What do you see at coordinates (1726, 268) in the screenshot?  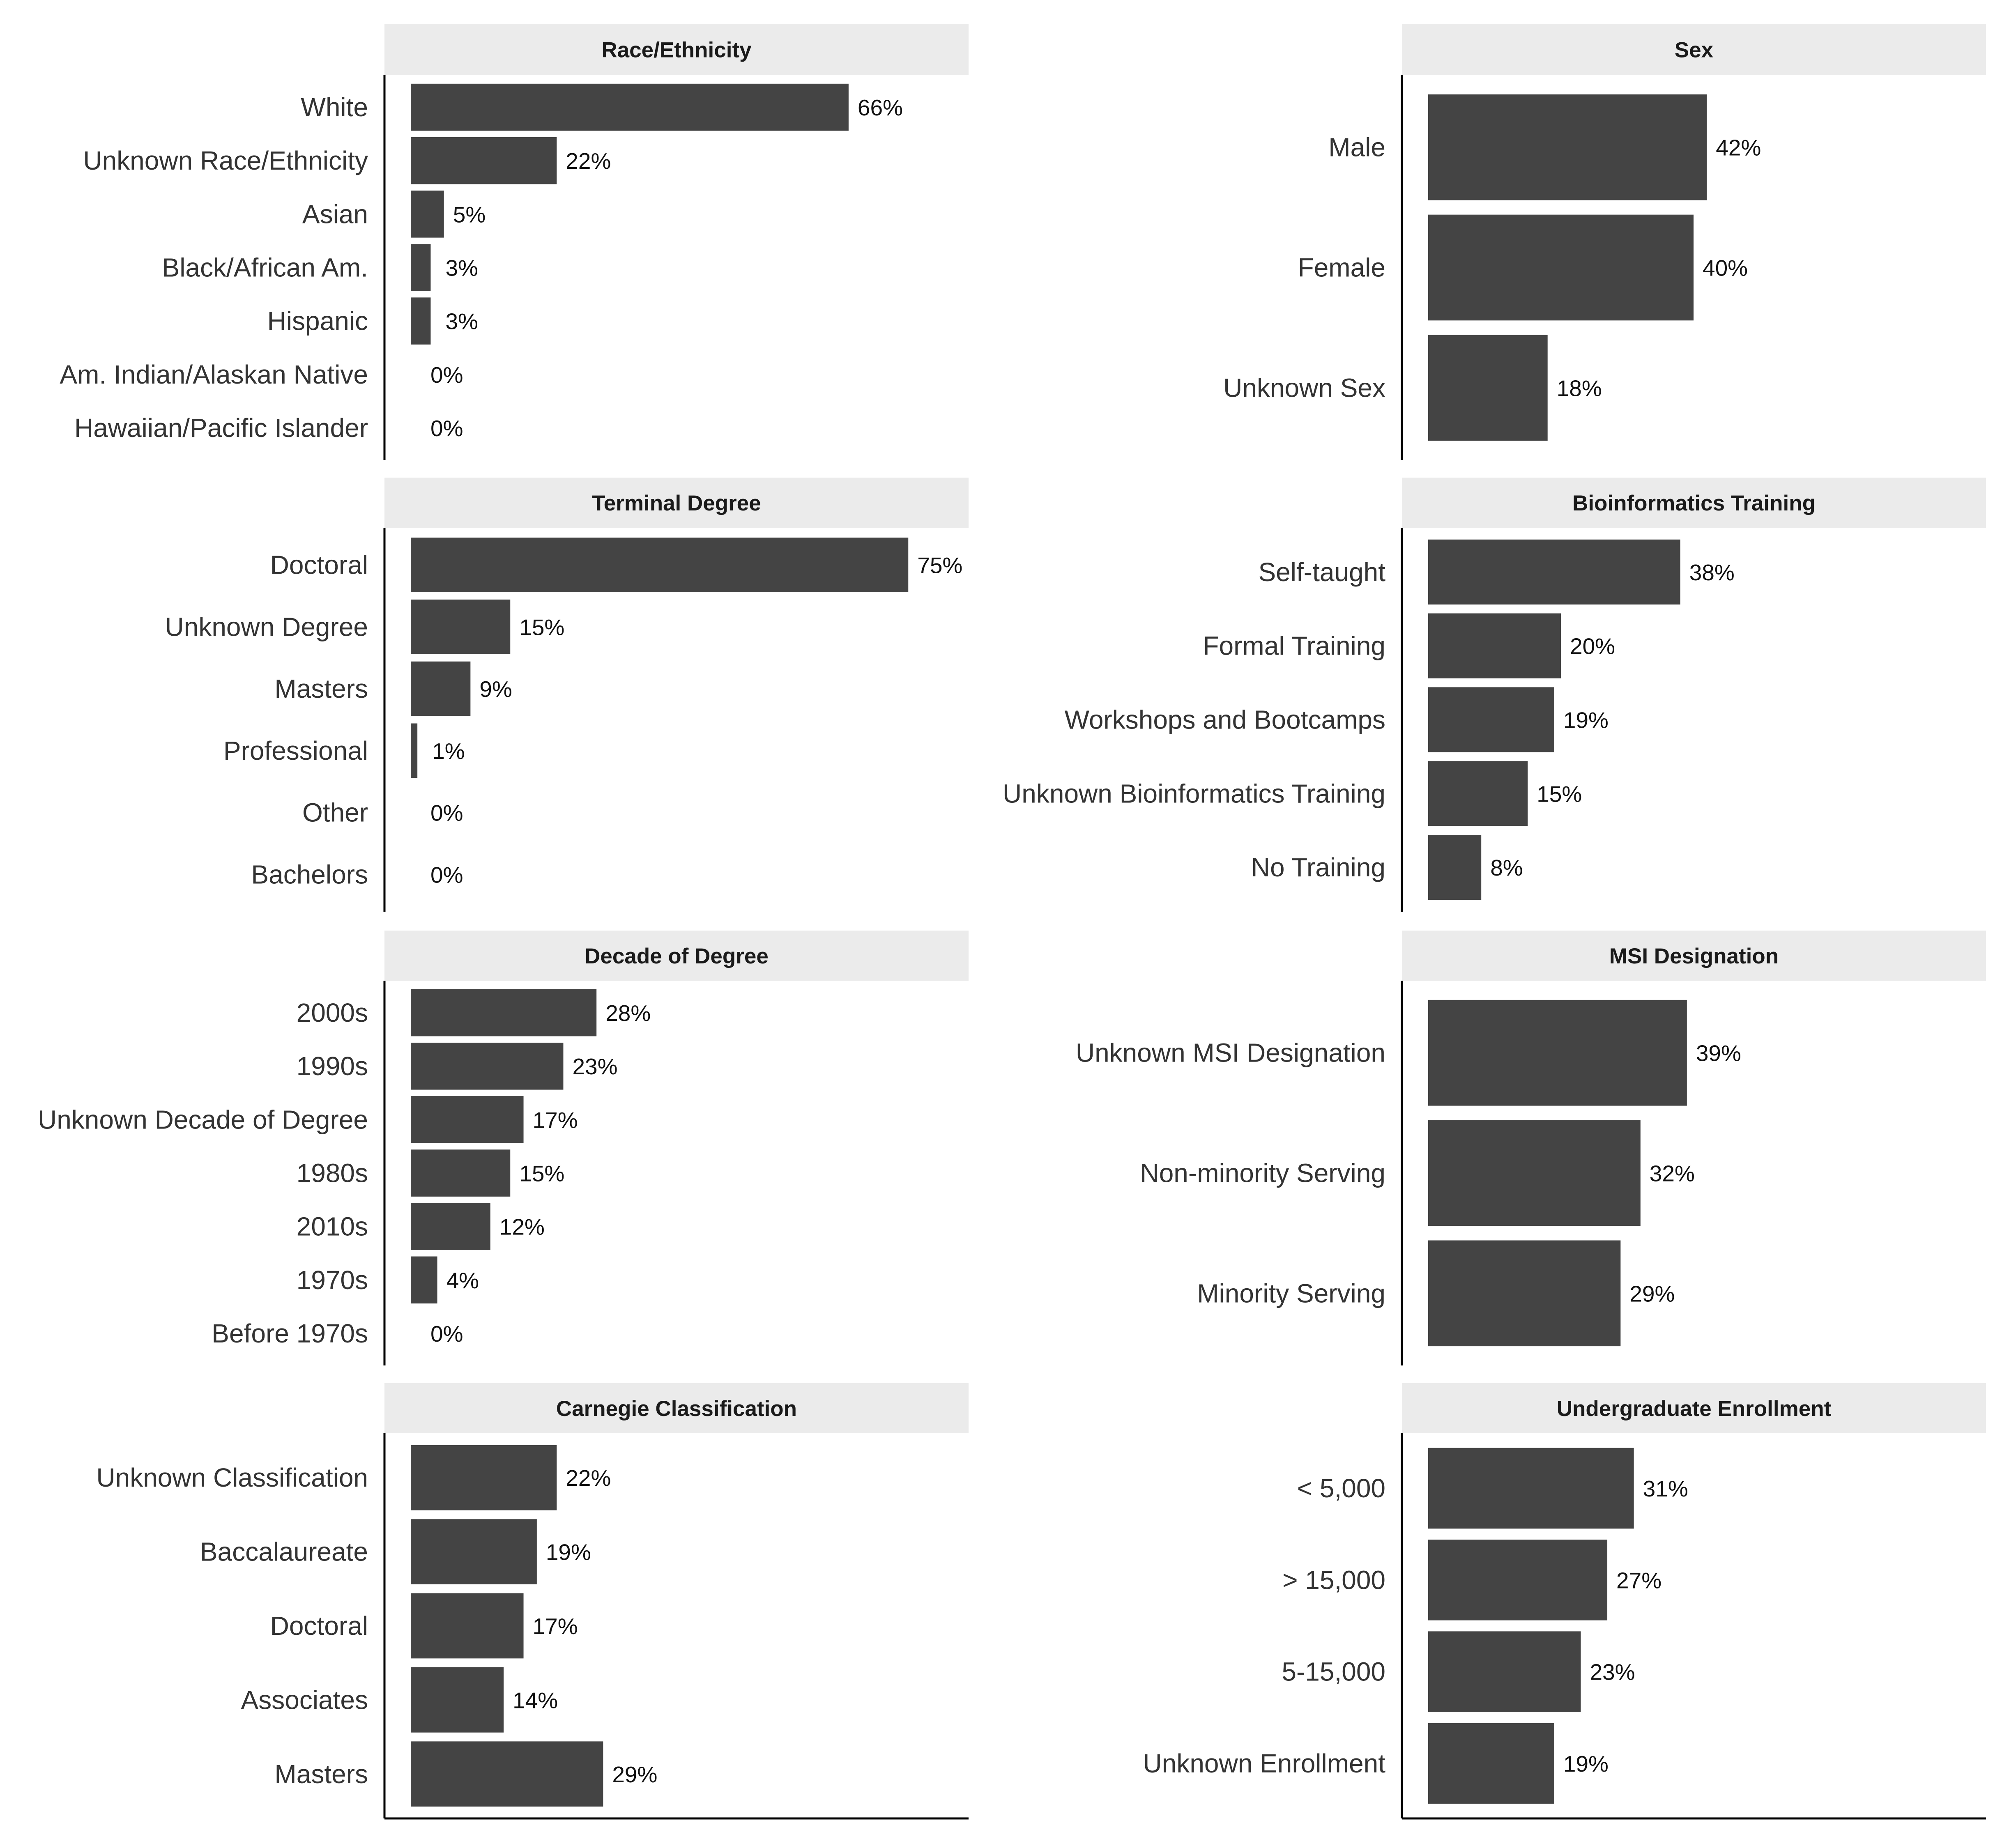 I see `data-label: 40%` at bounding box center [1726, 268].